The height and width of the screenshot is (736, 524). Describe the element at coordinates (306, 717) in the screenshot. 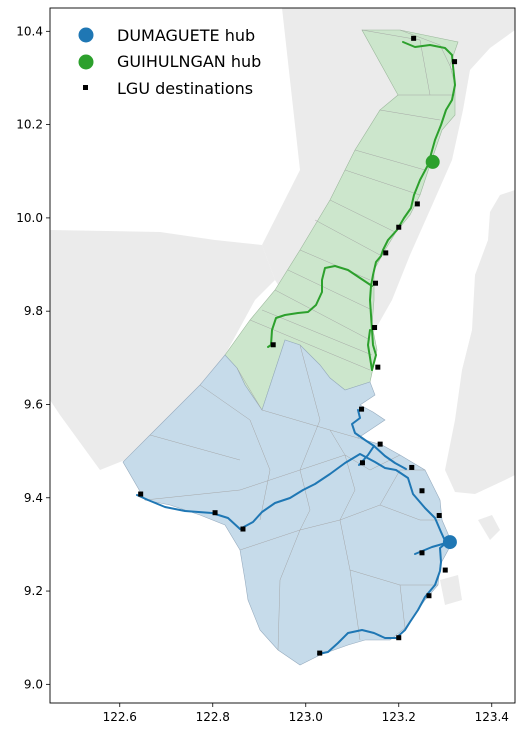

I see `x-tick-label: 123.0` at that location.